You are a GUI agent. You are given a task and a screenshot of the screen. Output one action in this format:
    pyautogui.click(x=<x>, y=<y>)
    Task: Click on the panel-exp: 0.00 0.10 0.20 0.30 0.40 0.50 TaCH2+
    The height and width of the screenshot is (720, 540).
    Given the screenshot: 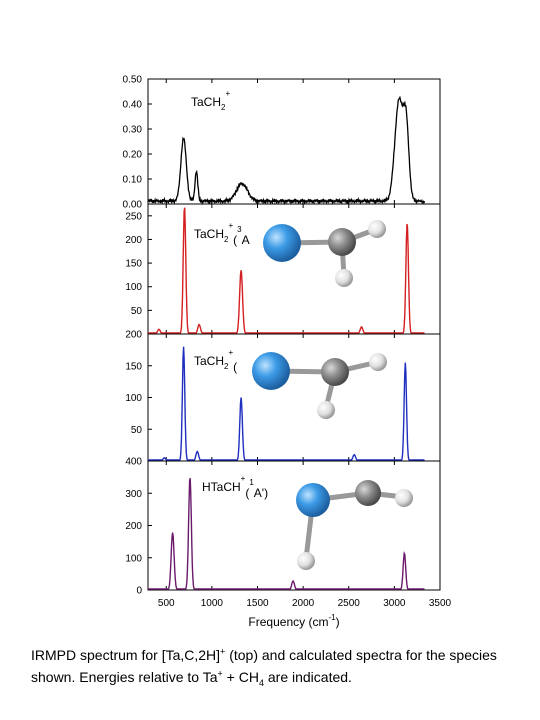 What is the action you would take?
    pyautogui.click(x=282, y=143)
    